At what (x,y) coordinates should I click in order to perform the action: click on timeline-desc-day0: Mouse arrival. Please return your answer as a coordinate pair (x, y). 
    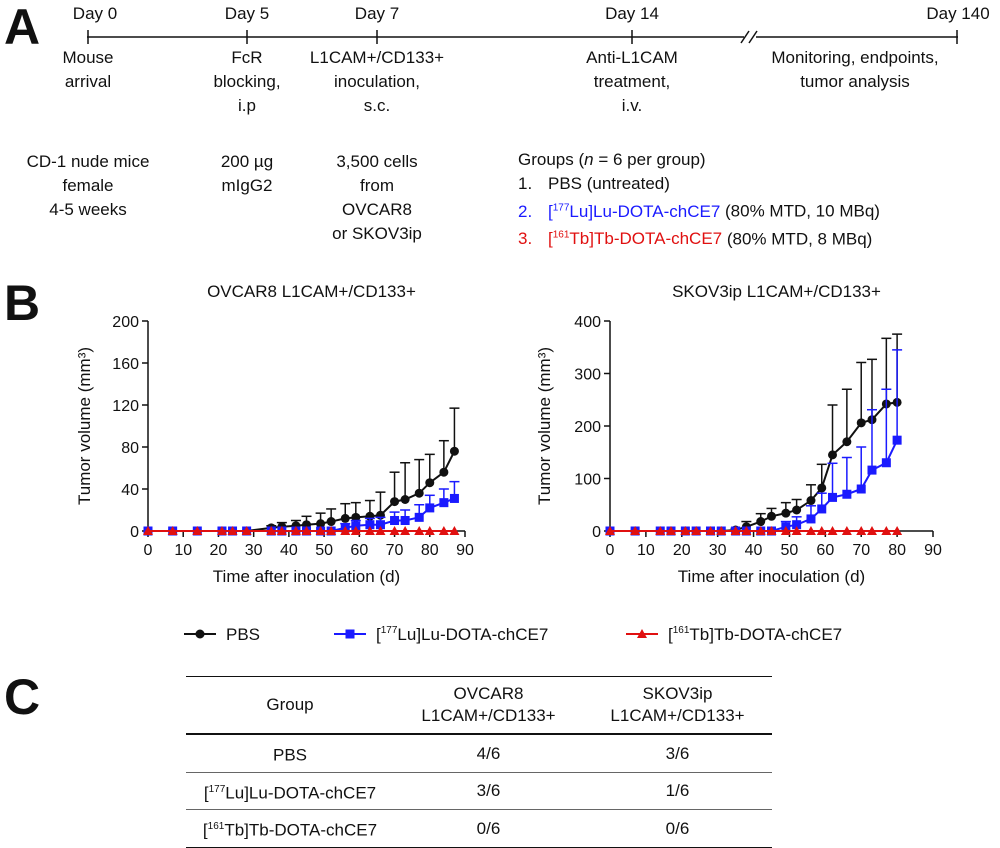
    Looking at the image, I should click on (87, 70).